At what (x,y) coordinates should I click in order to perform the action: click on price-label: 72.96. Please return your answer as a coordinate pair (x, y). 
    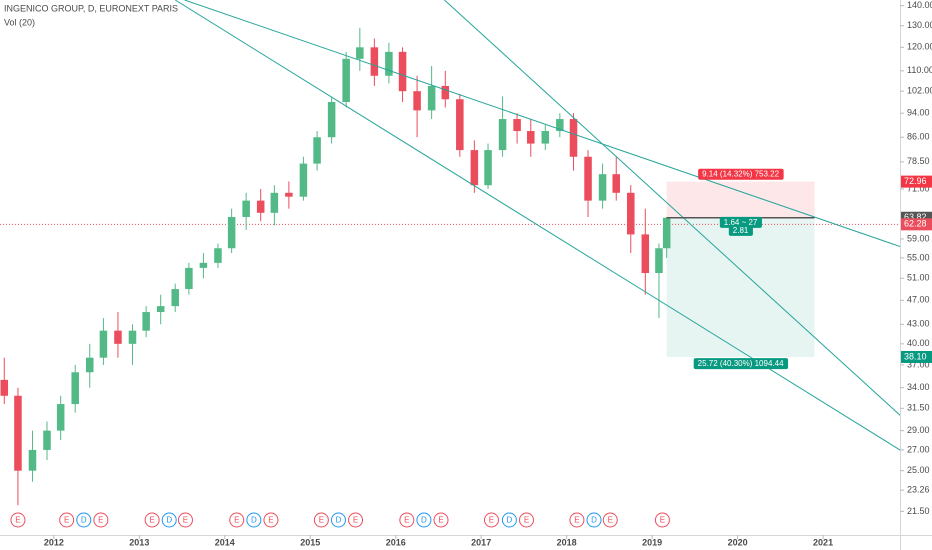
    Looking at the image, I should click on (915, 181).